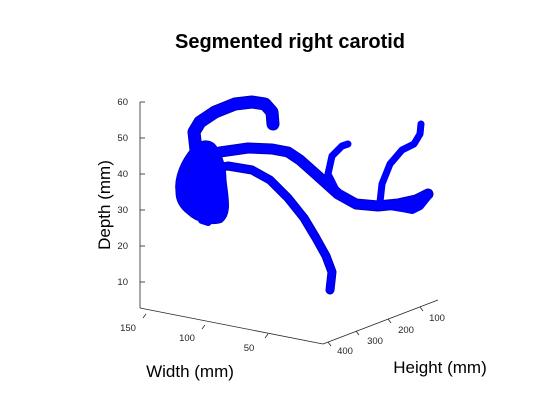  What do you see at coordinates (400, 163) in the screenshot?
I see `vessel-right-hook` at bounding box center [400, 163].